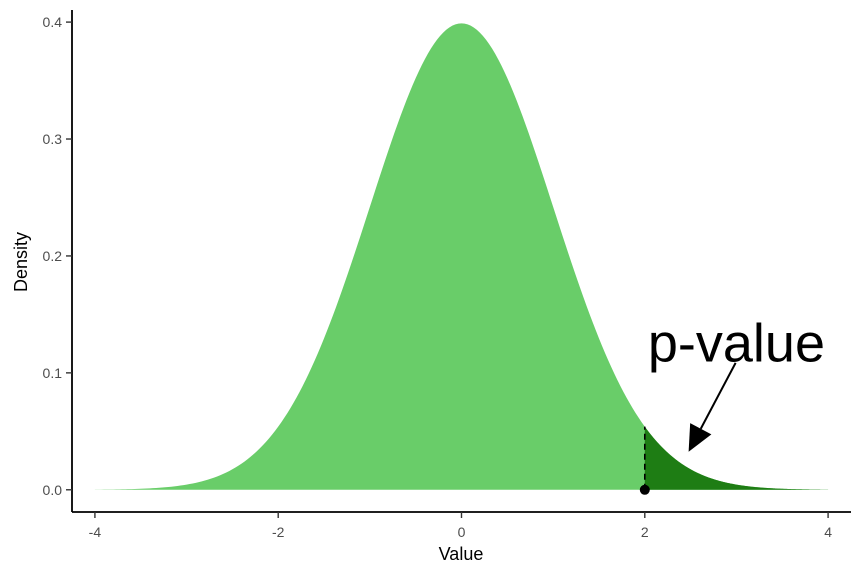  What do you see at coordinates (95, 532) in the screenshot?
I see `x-tick-label: -4` at bounding box center [95, 532].